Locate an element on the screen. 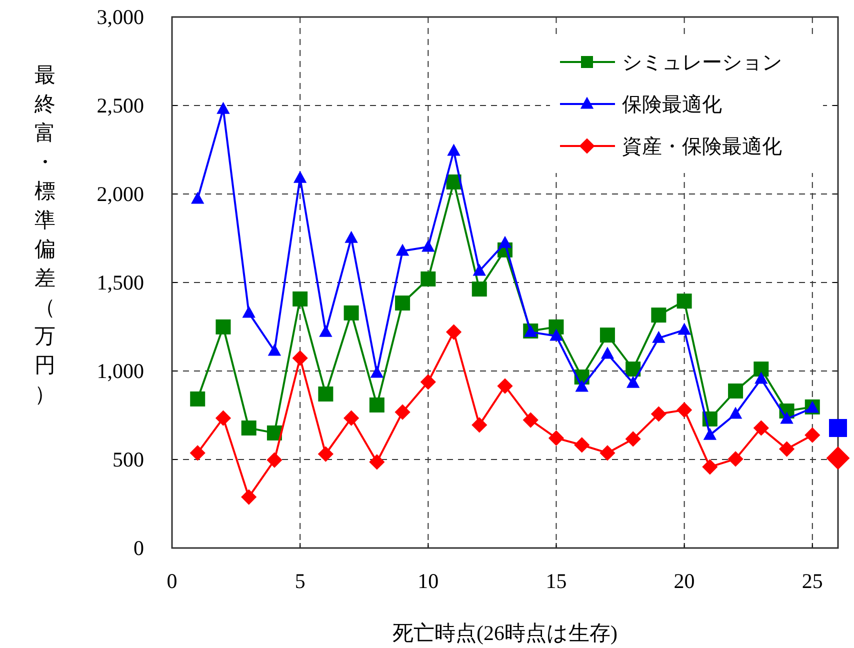 The width and height of the screenshot is (854, 648). y-tick-label: 500 is located at coordinates (128, 460).